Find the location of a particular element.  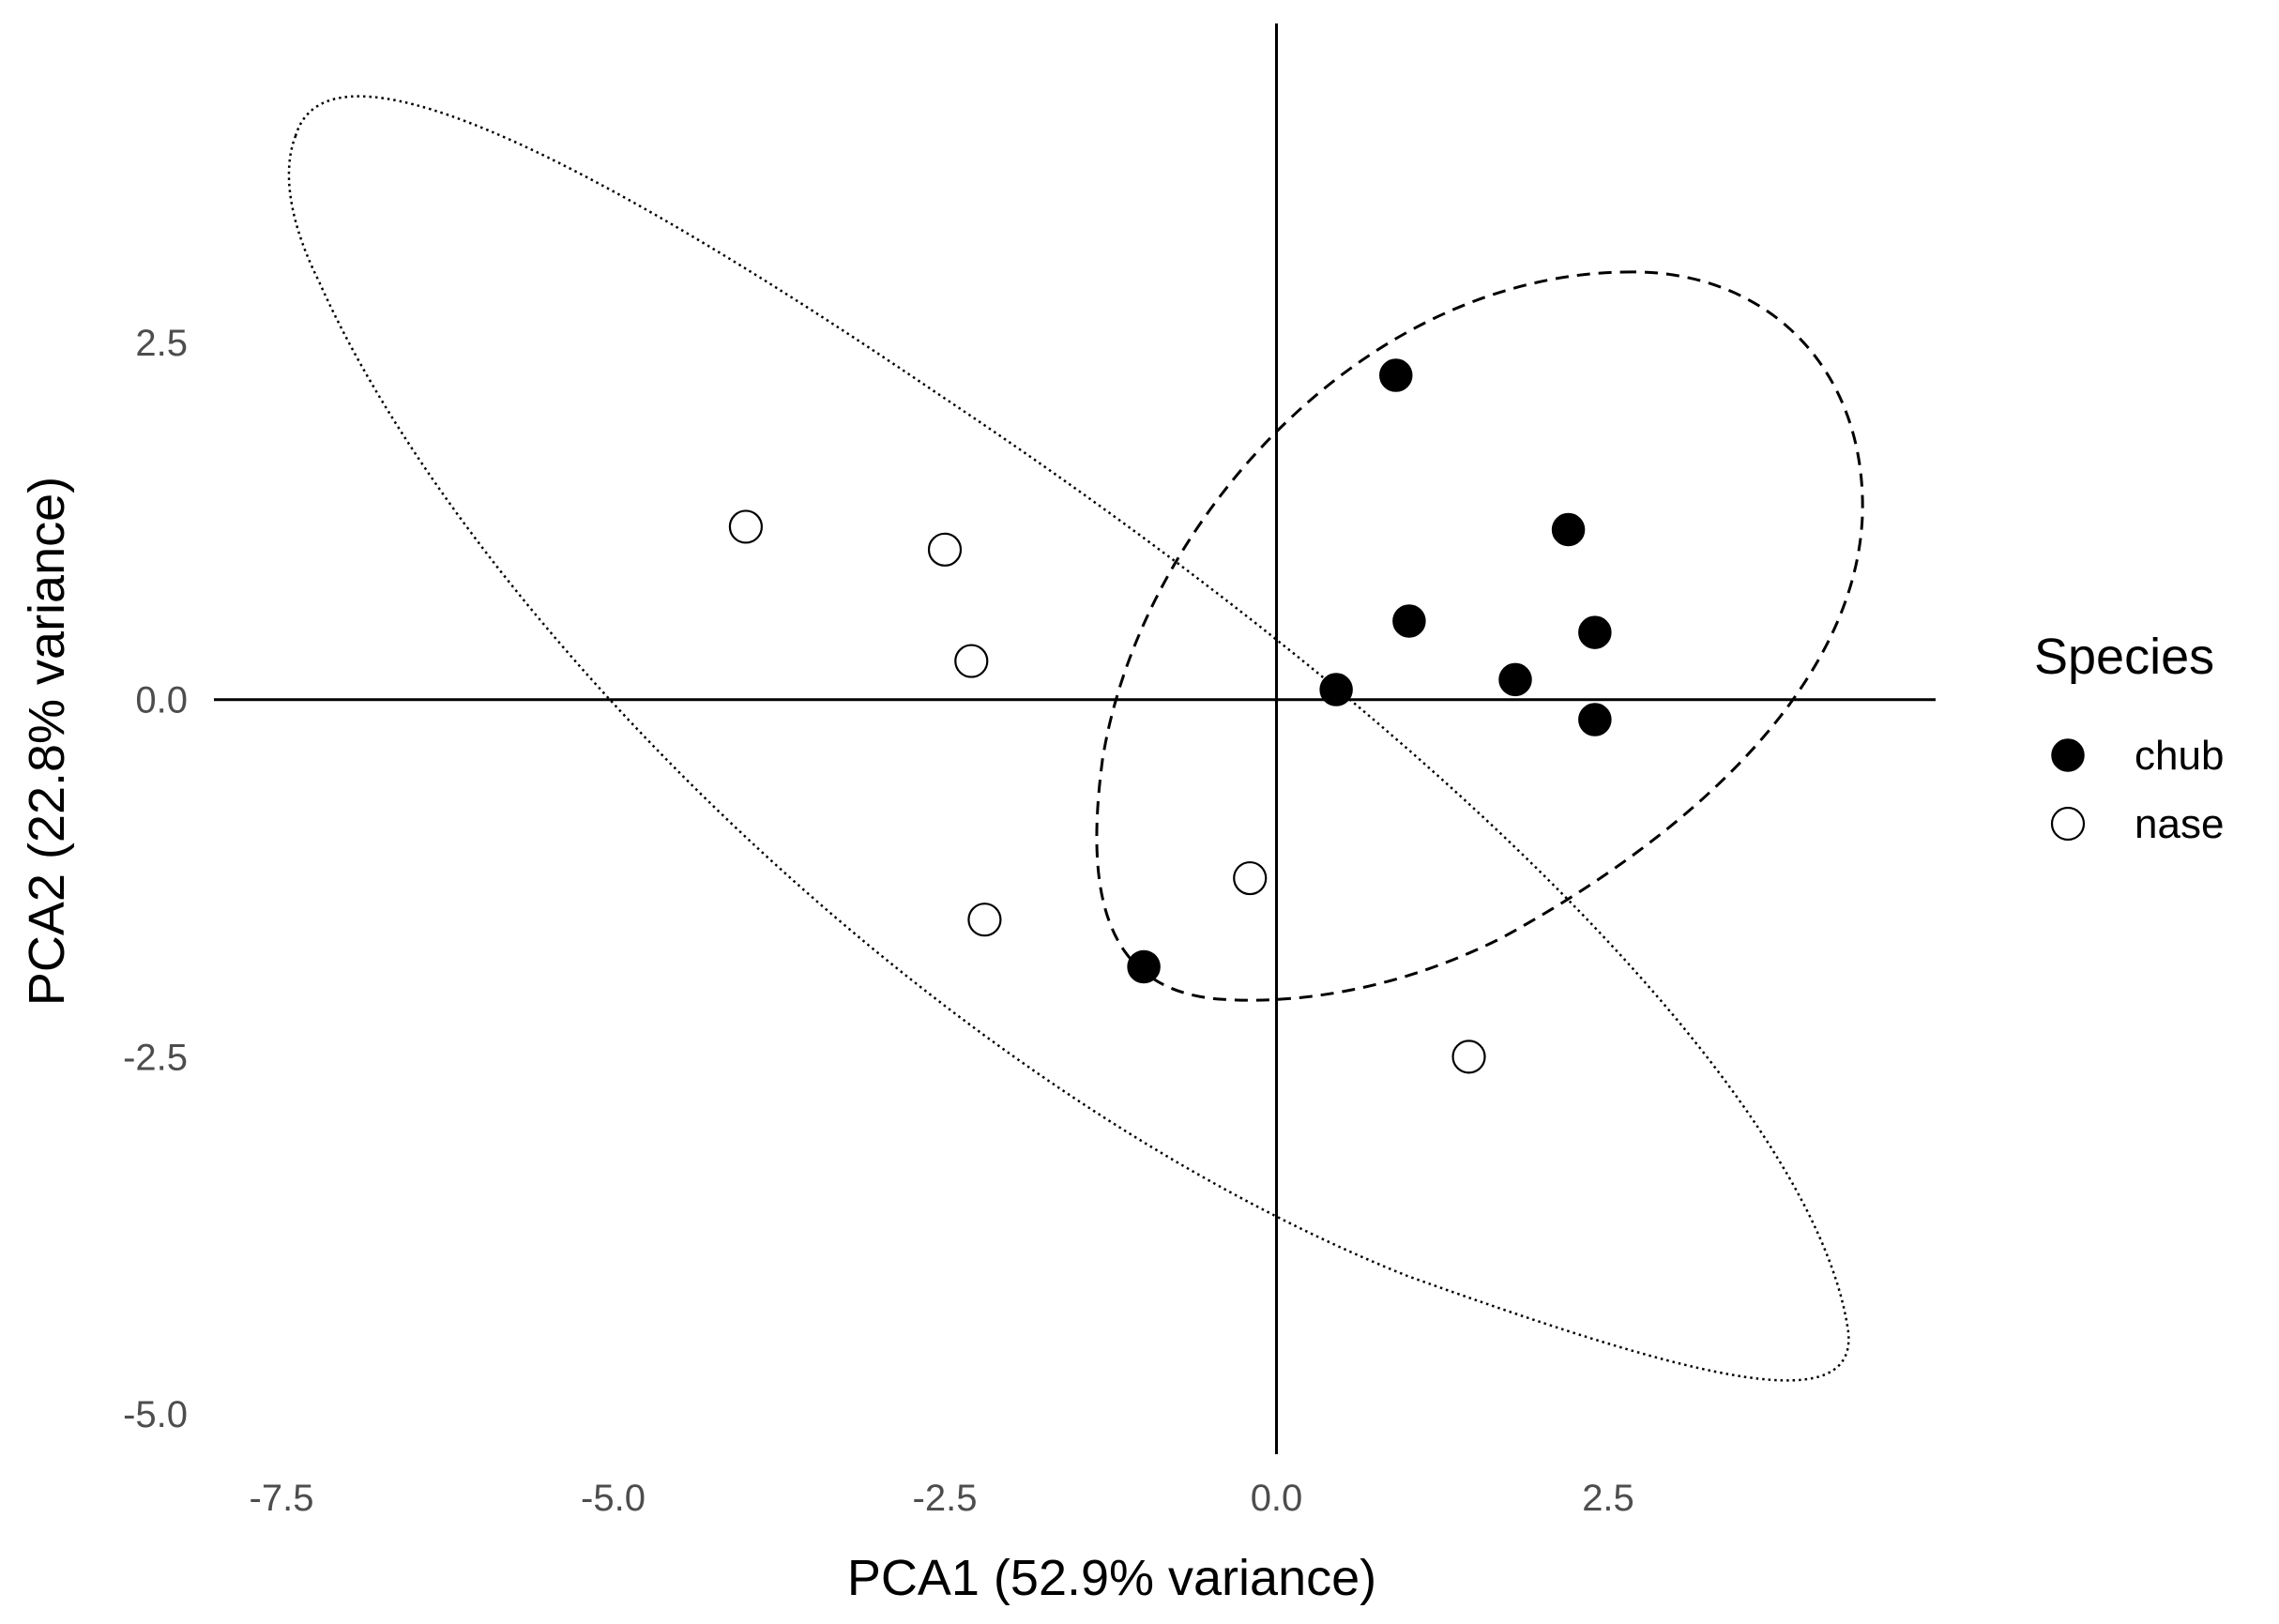

legend: Species chub nase is located at coordinates (2129, 738).